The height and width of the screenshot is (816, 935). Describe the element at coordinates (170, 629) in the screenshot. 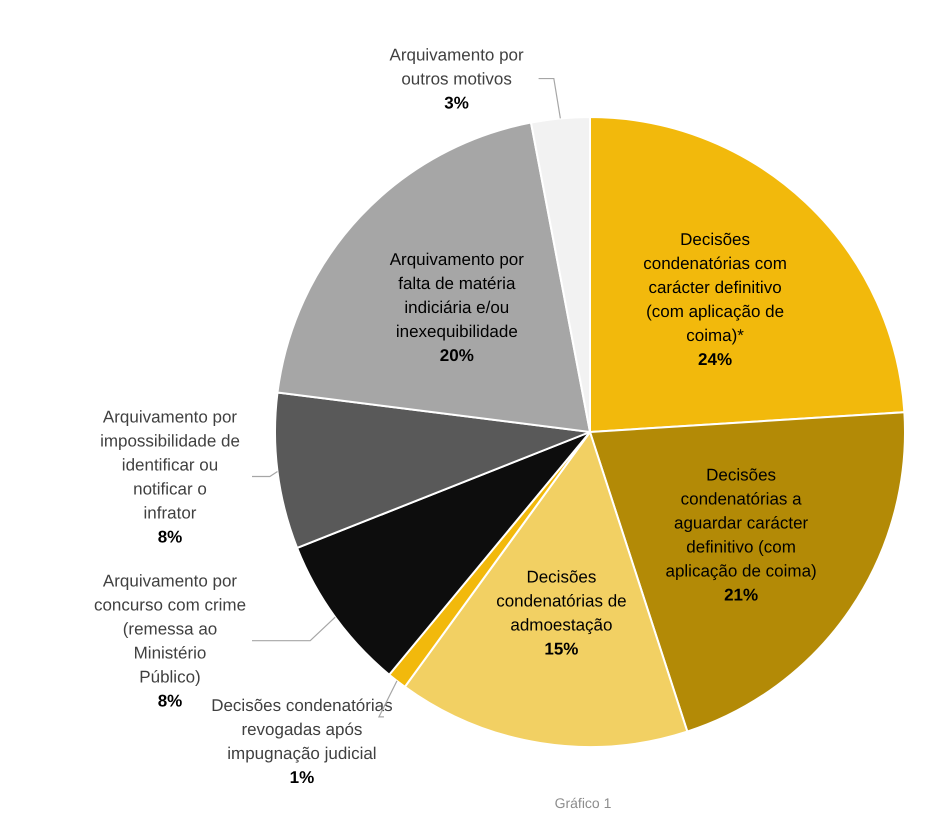

I see `slice-label: Arquivamento por concurso com crime (remessa ao Ministério Público)` at that location.